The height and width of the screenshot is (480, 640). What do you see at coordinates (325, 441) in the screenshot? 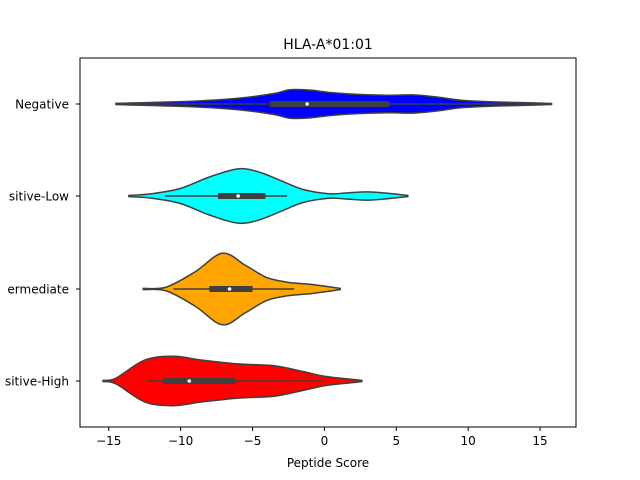
I see `x-tick-label: 0` at bounding box center [325, 441].